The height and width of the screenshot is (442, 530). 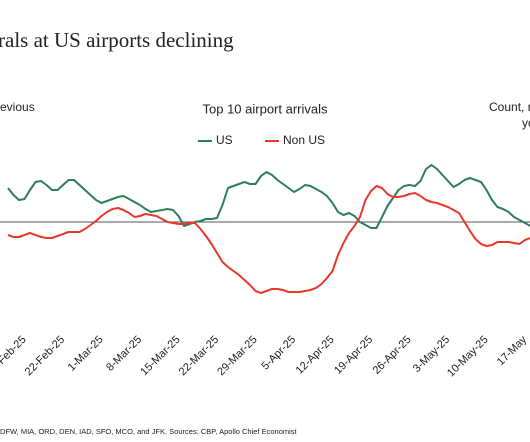 What do you see at coordinates (14, 350) in the screenshot?
I see `x-tick-label: Feb-25` at bounding box center [14, 350].